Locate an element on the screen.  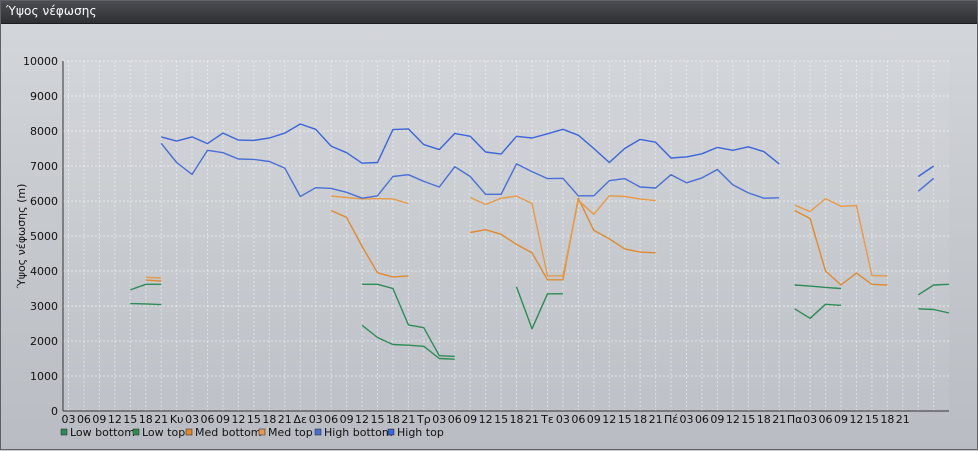
series-high-top is located at coordinates (548, 150).